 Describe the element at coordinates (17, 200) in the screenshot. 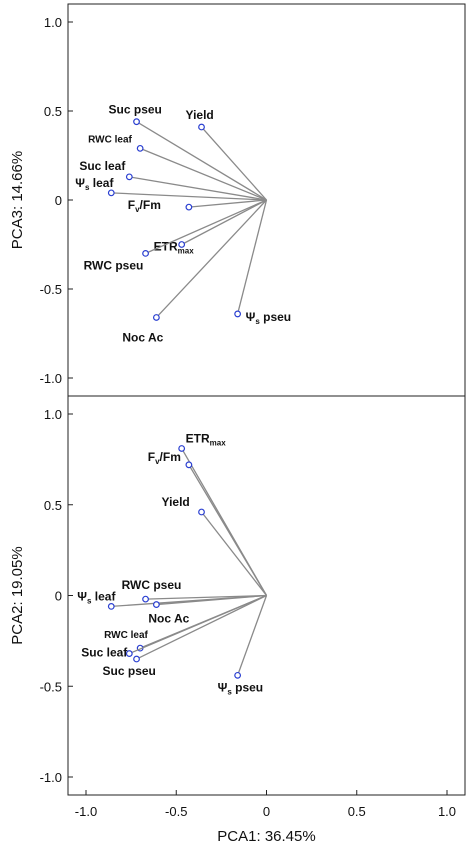

I see `y-axis-title: PCA3: 14.66%` at that location.